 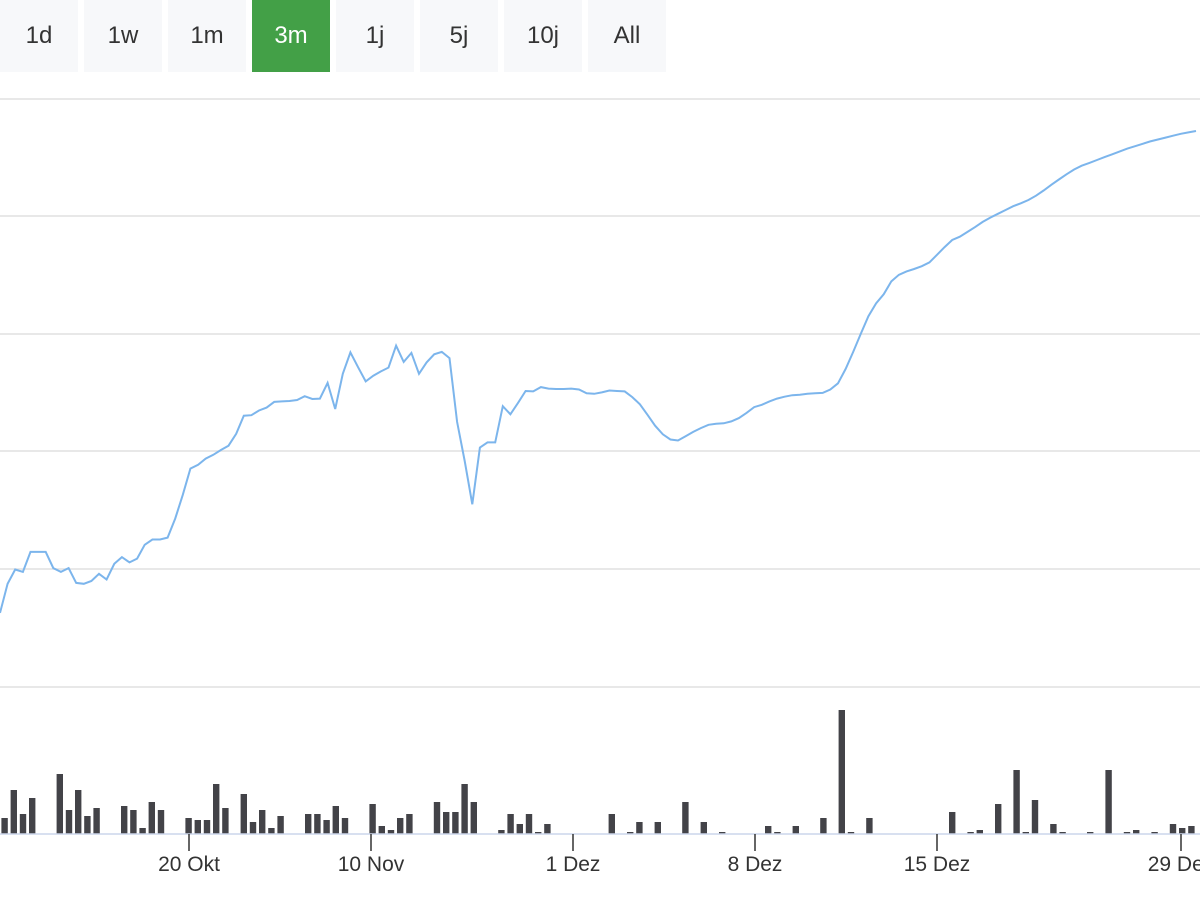 I want to click on x-axis: 20 Okt 10 Nov 1 Dez 8 Dez 15 Dez 29 Dez, so click(x=600, y=854).